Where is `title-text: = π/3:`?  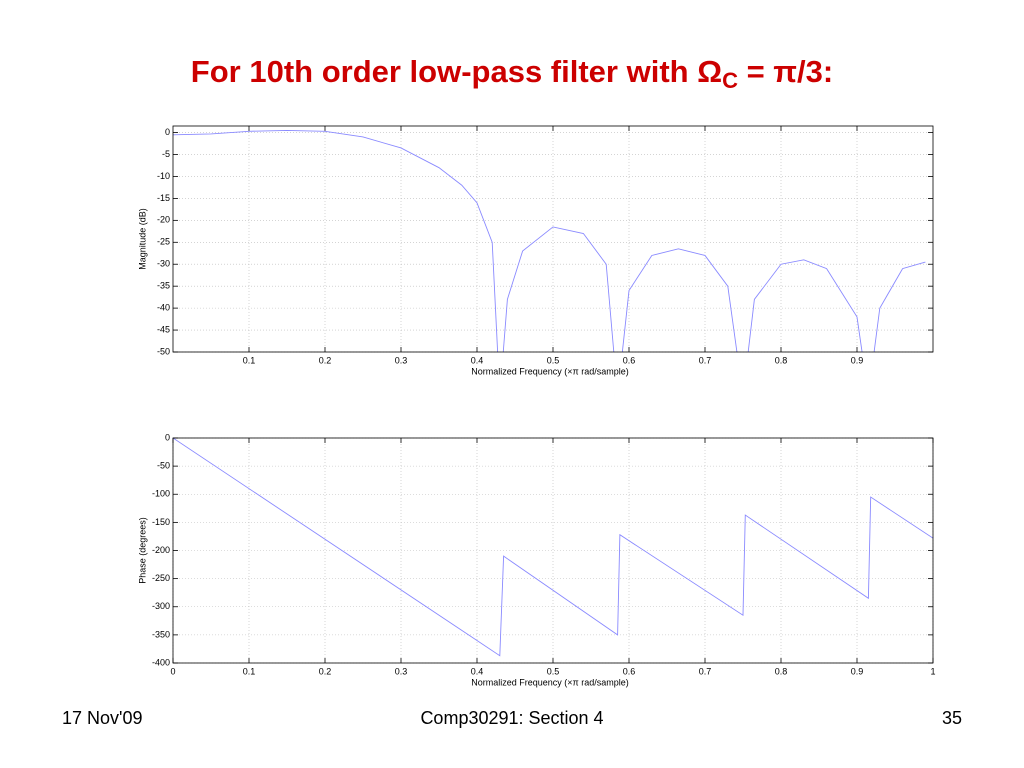
title-text: = π/3: is located at coordinates (785, 71).